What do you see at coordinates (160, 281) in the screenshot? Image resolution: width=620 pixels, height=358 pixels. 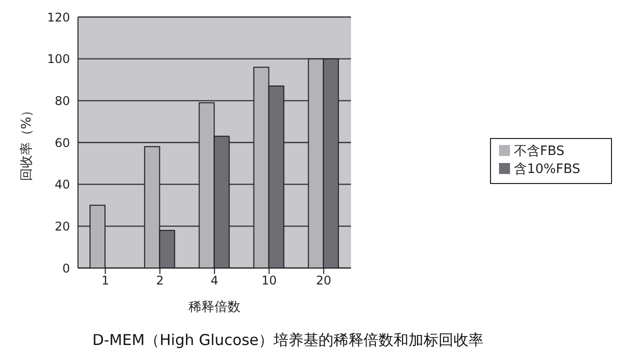 I see `x-tick-label: 2` at bounding box center [160, 281].